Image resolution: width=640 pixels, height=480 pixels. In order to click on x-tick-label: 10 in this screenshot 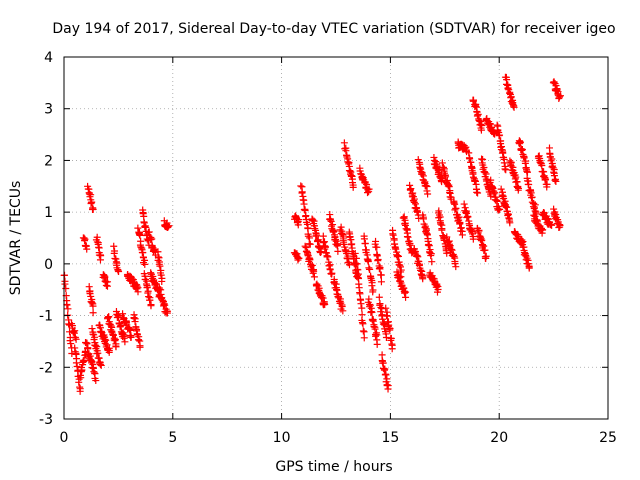, I will do `click(282, 438)`.